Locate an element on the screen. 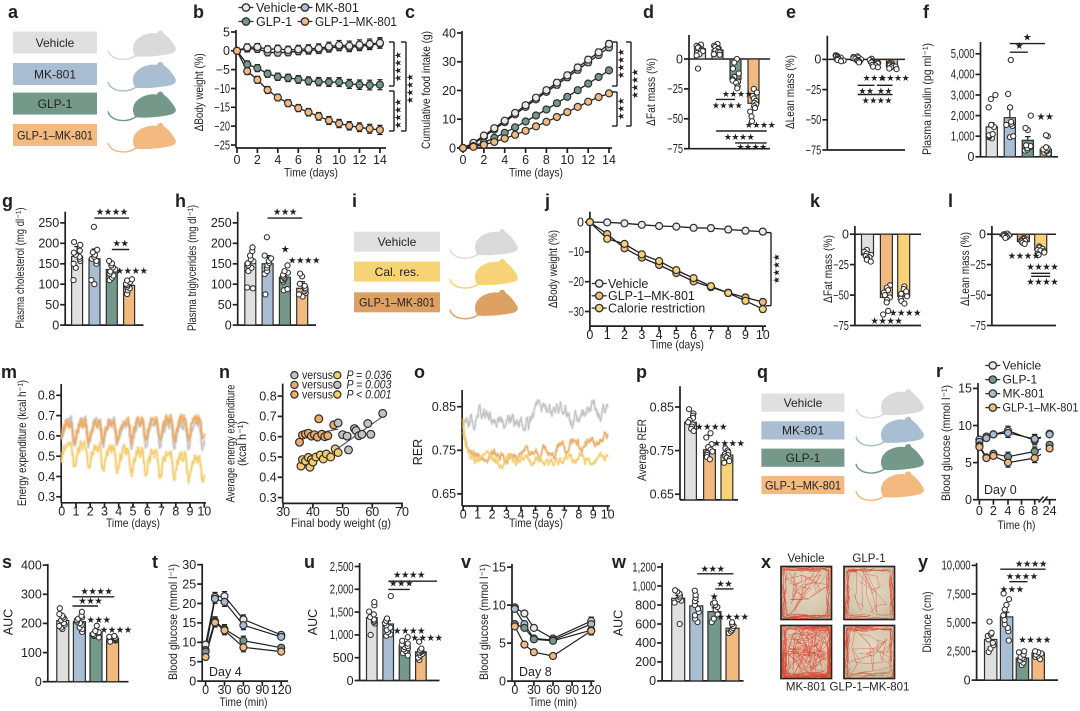  svg-text: 300 is located at coordinates (31, 595).